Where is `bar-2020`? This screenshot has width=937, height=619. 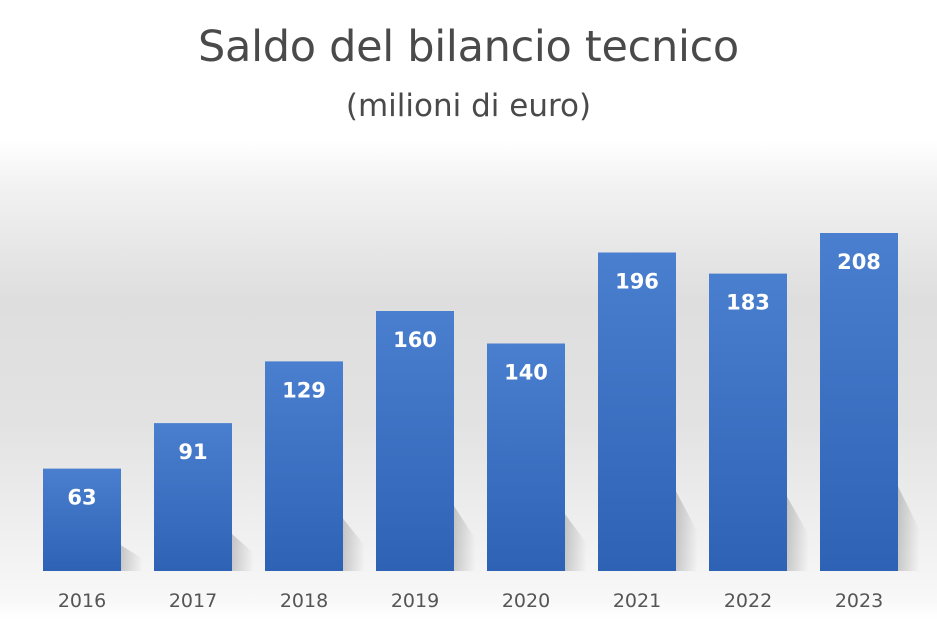
bar-2020 is located at coordinates (526, 457).